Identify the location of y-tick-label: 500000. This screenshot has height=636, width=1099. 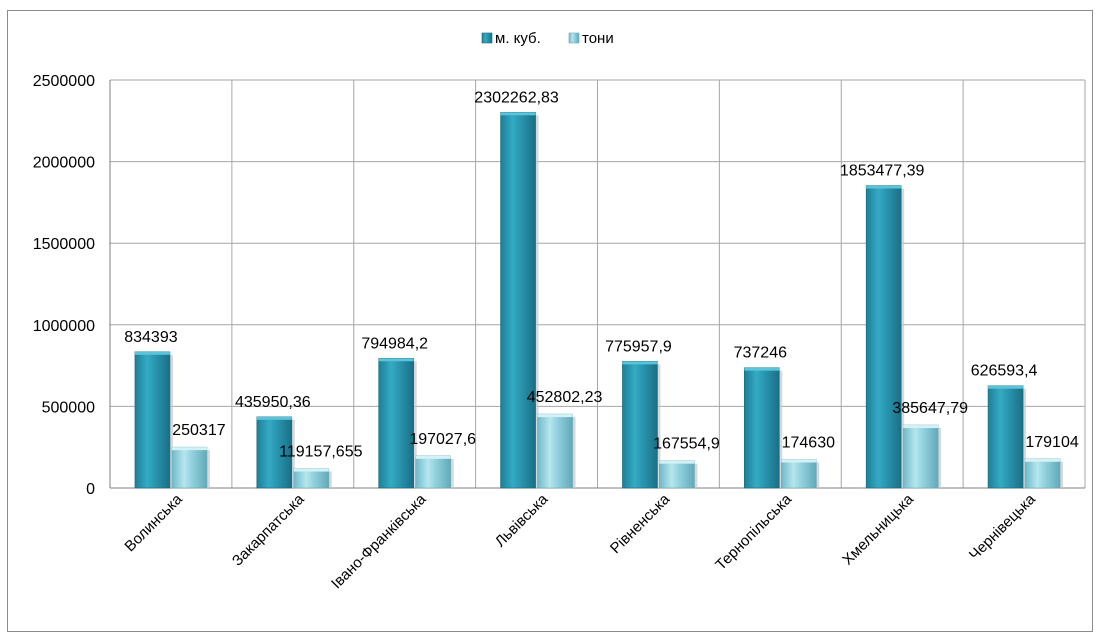
(68, 407).